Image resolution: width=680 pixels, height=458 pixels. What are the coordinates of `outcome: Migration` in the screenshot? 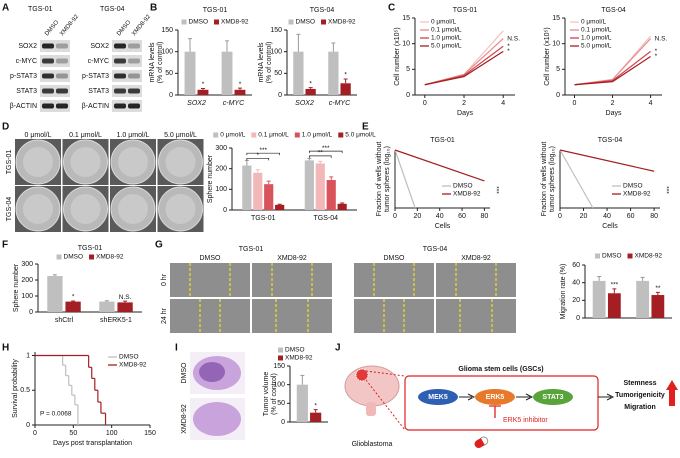 It's located at (640, 407).